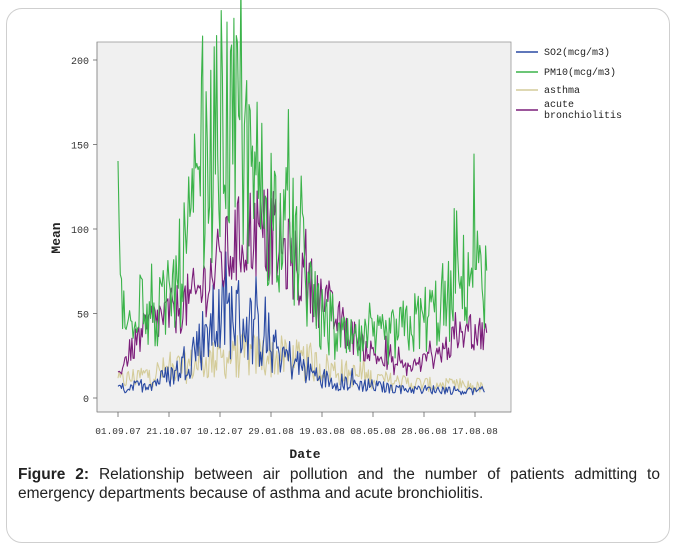  Describe the element at coordinates (169, 431) in the screenshot. I see `x-tick-label: 21.10.07` at that location.